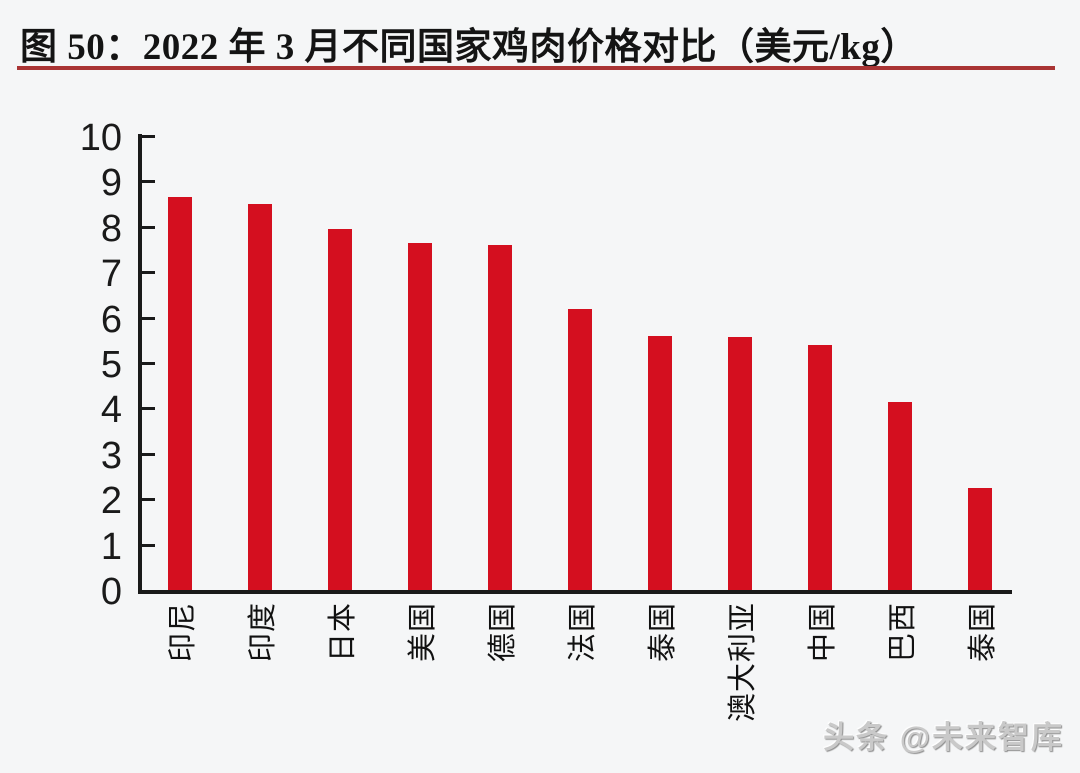 The image size is (1080, 773). I want to click on y-tick-label: 6, so click(111, 319).